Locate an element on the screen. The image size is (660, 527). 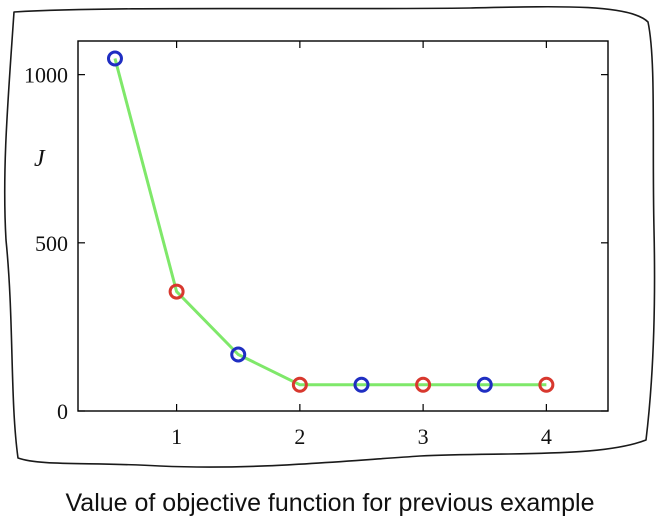
x-tick-label: 3 is located at coordinates (423, 436).